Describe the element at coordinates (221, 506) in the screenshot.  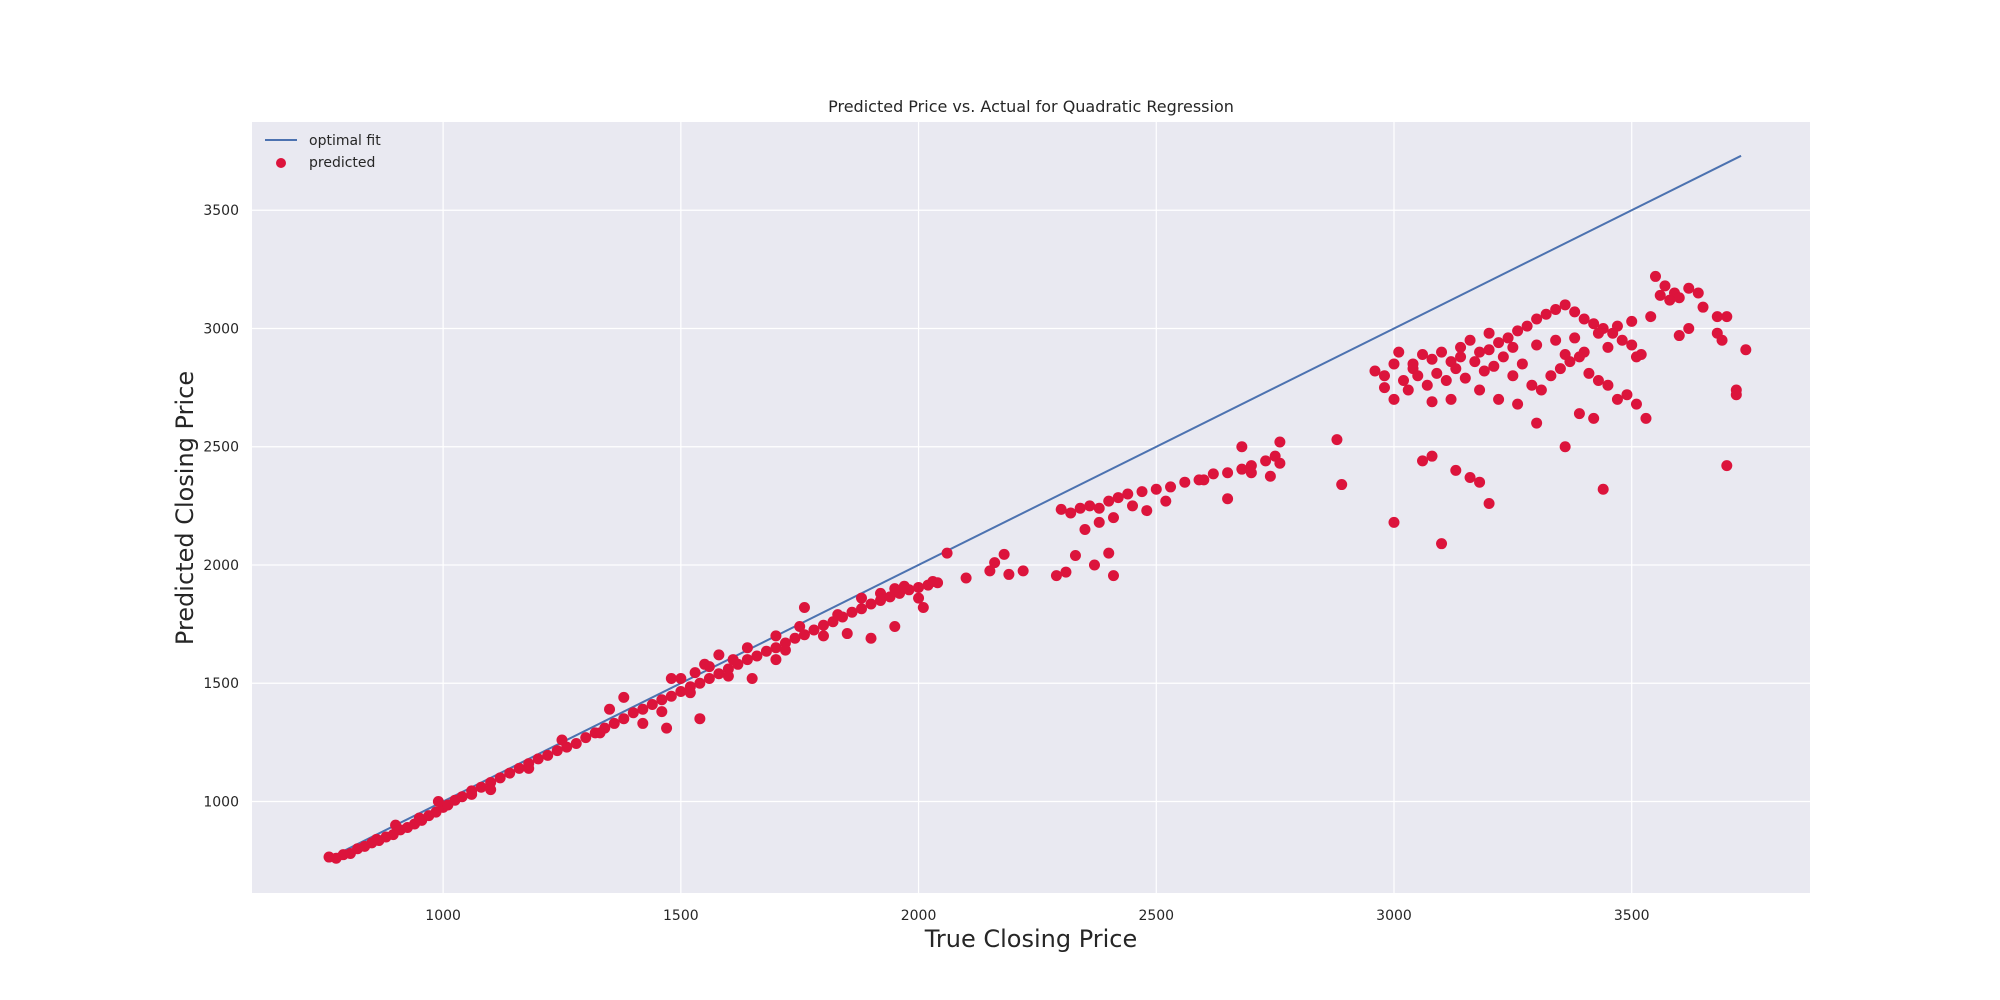
I see `y-axis-ticks: 1000 1500 2000 2500 3000 3500` at that location.